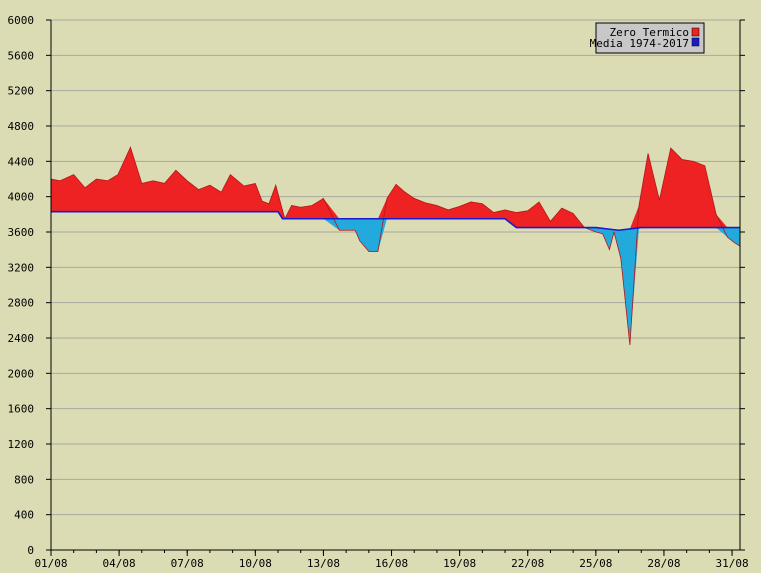 This screenshot has height=573, width=761. What do you see at coordinates (255, 563) in the screenshot?
I see `x-tick-label: 10/08` at bounding box center [255, 563].